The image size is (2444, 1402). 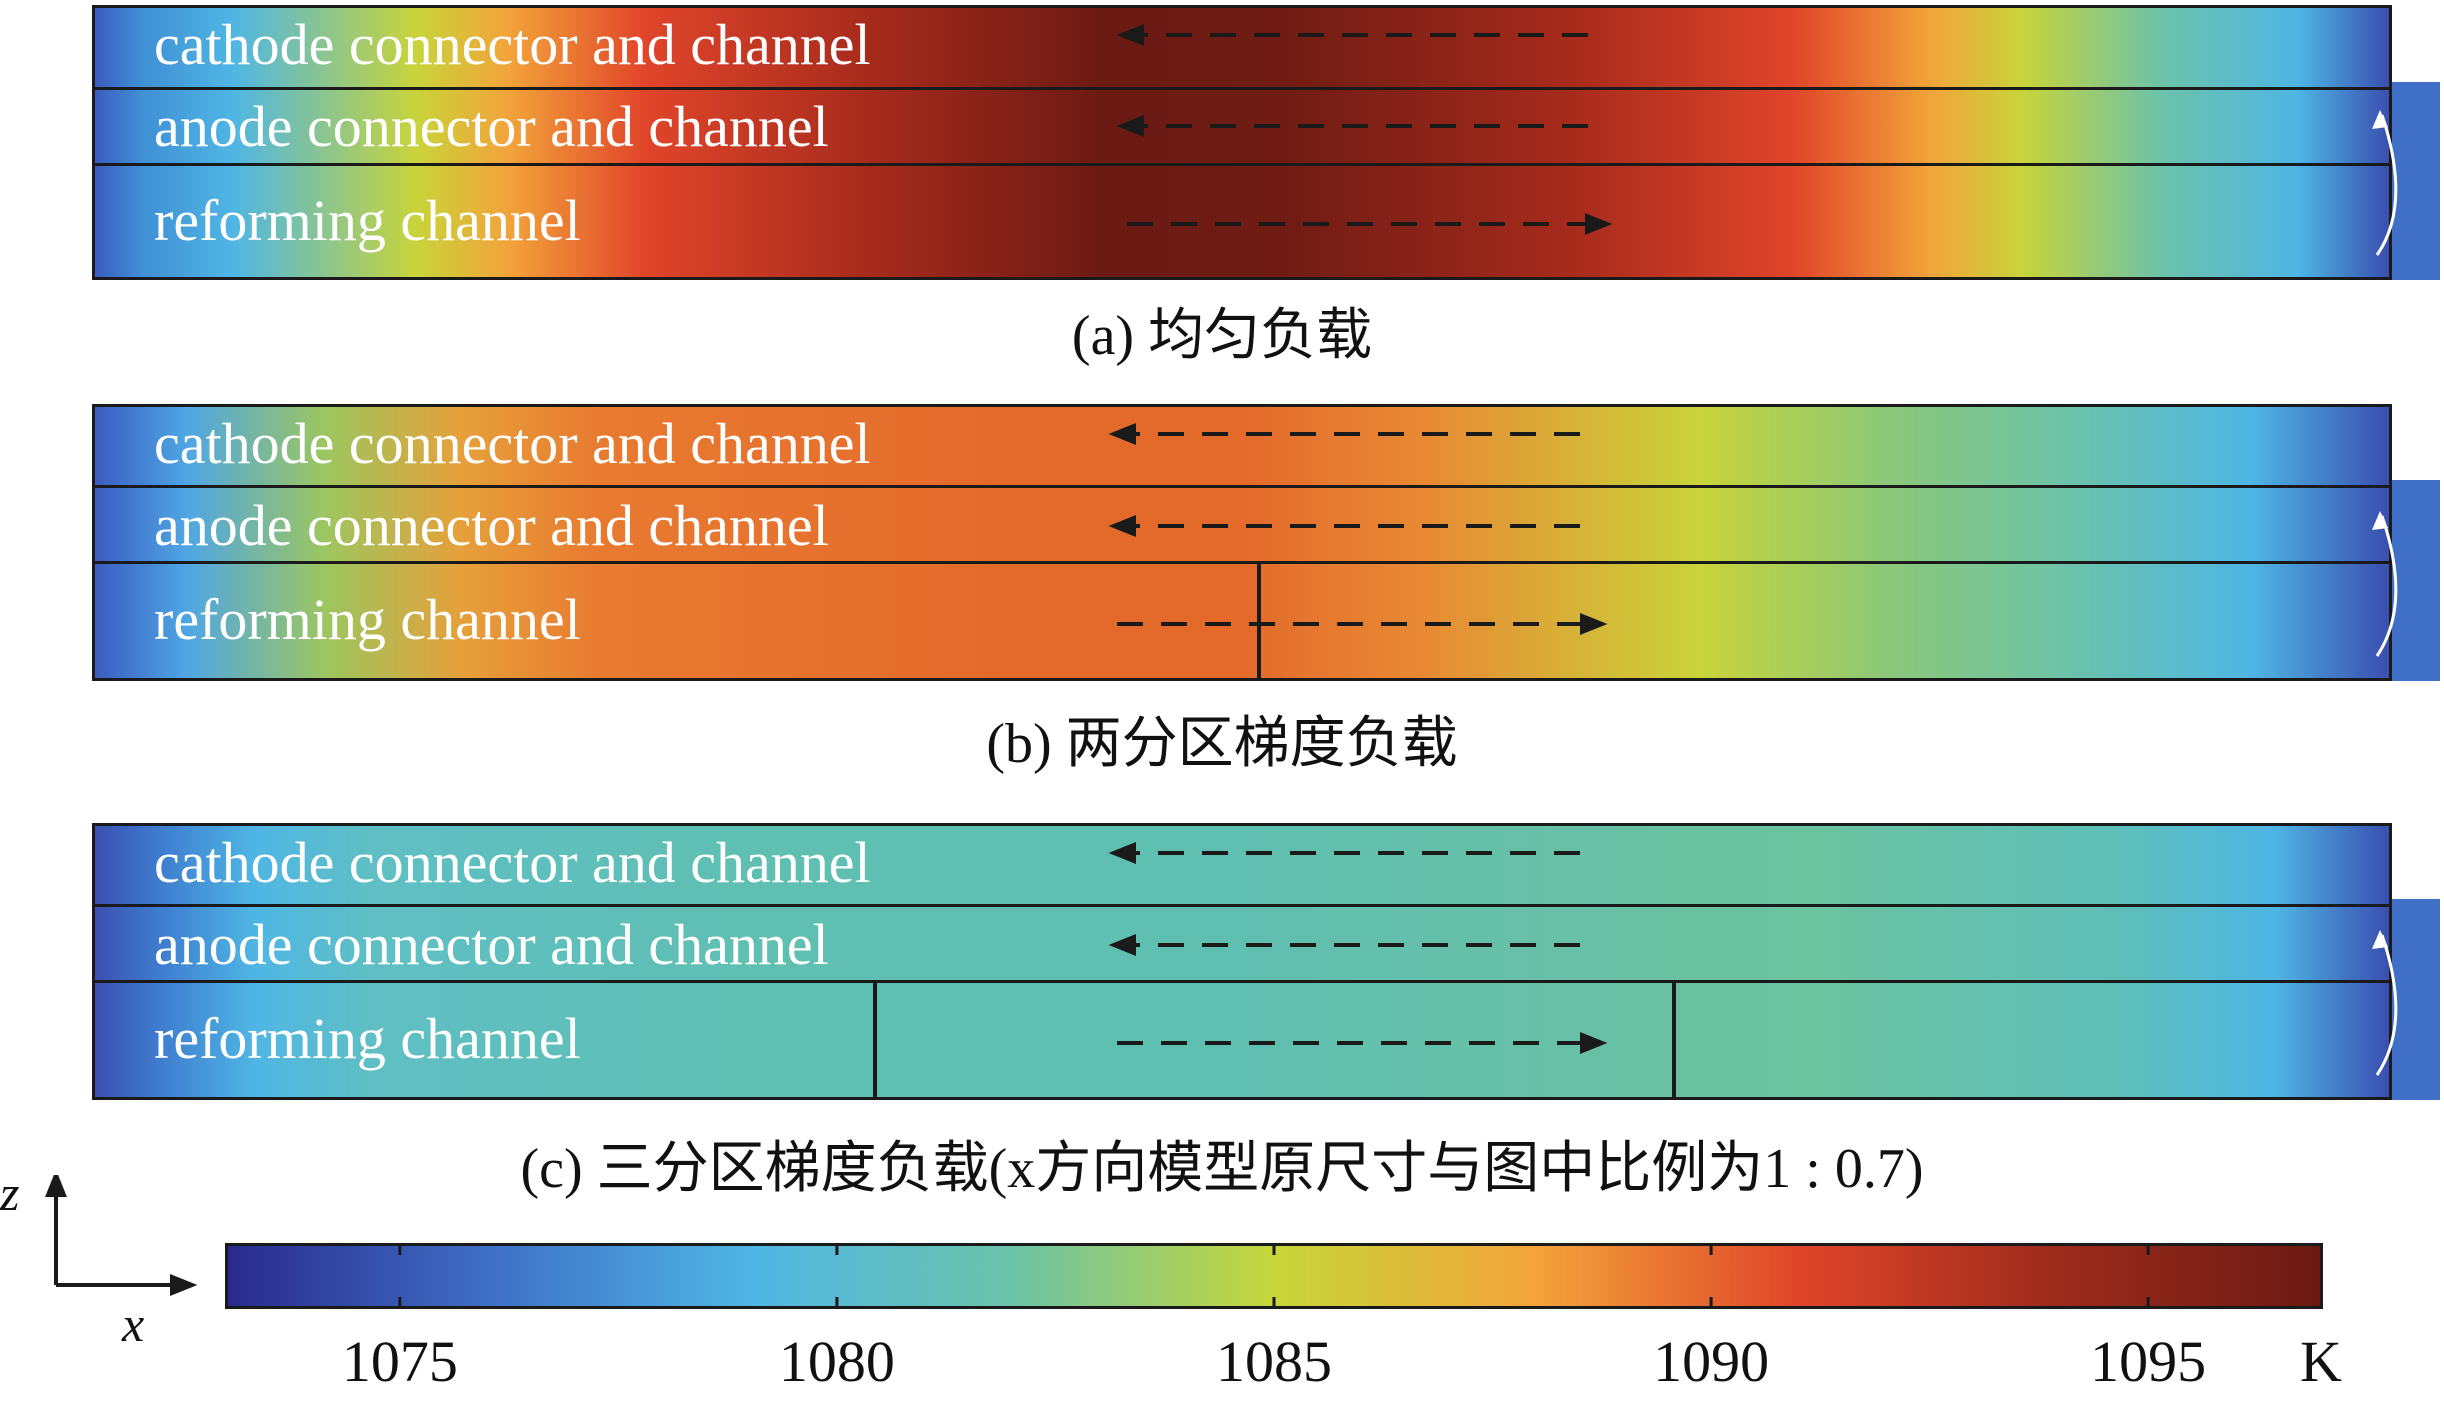 I want to click on panel-a-reforming-label: reforming channel, so click(x=367, y=220).